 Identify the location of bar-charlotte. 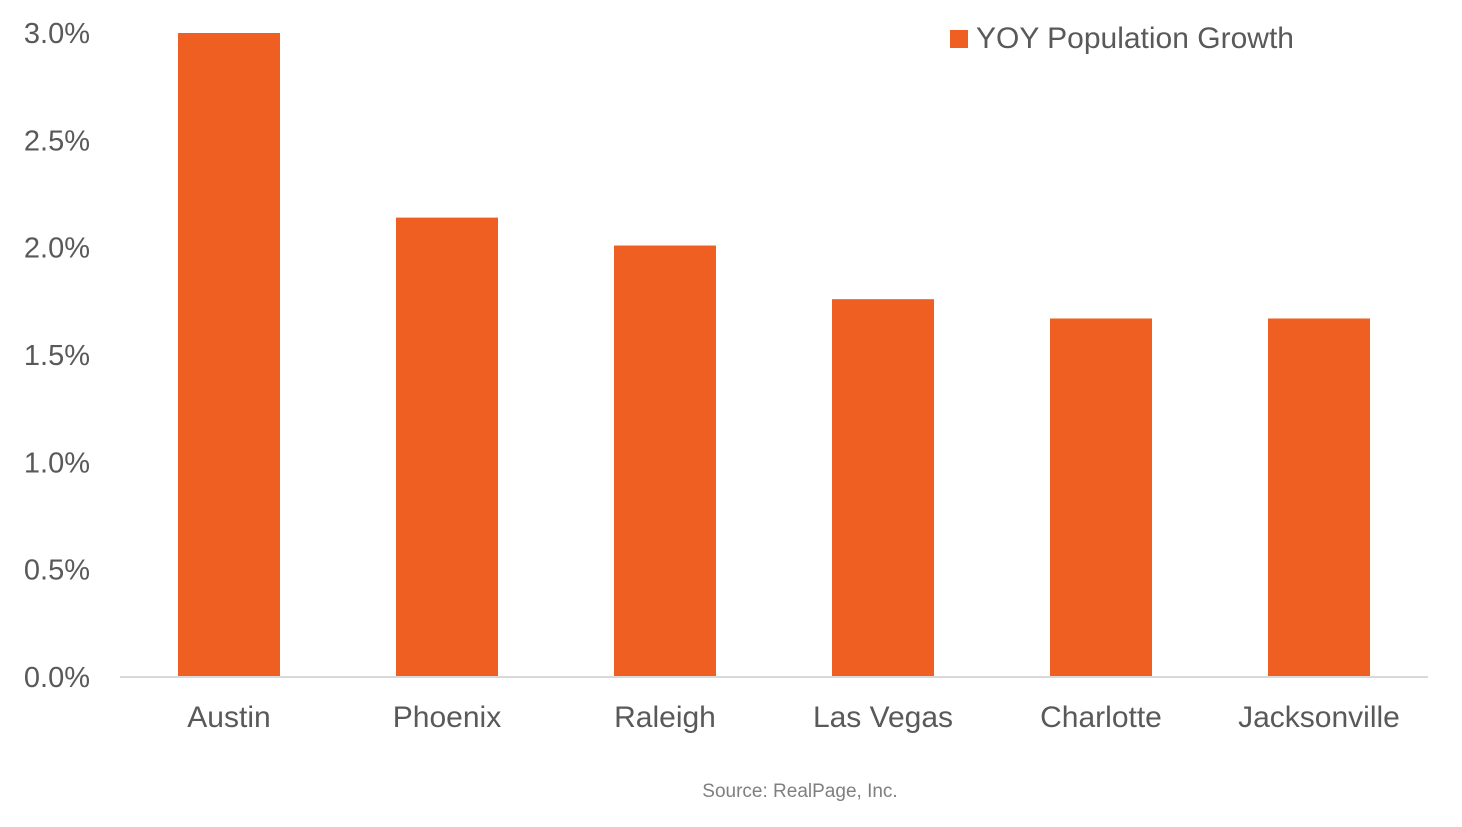
(1101, 497).